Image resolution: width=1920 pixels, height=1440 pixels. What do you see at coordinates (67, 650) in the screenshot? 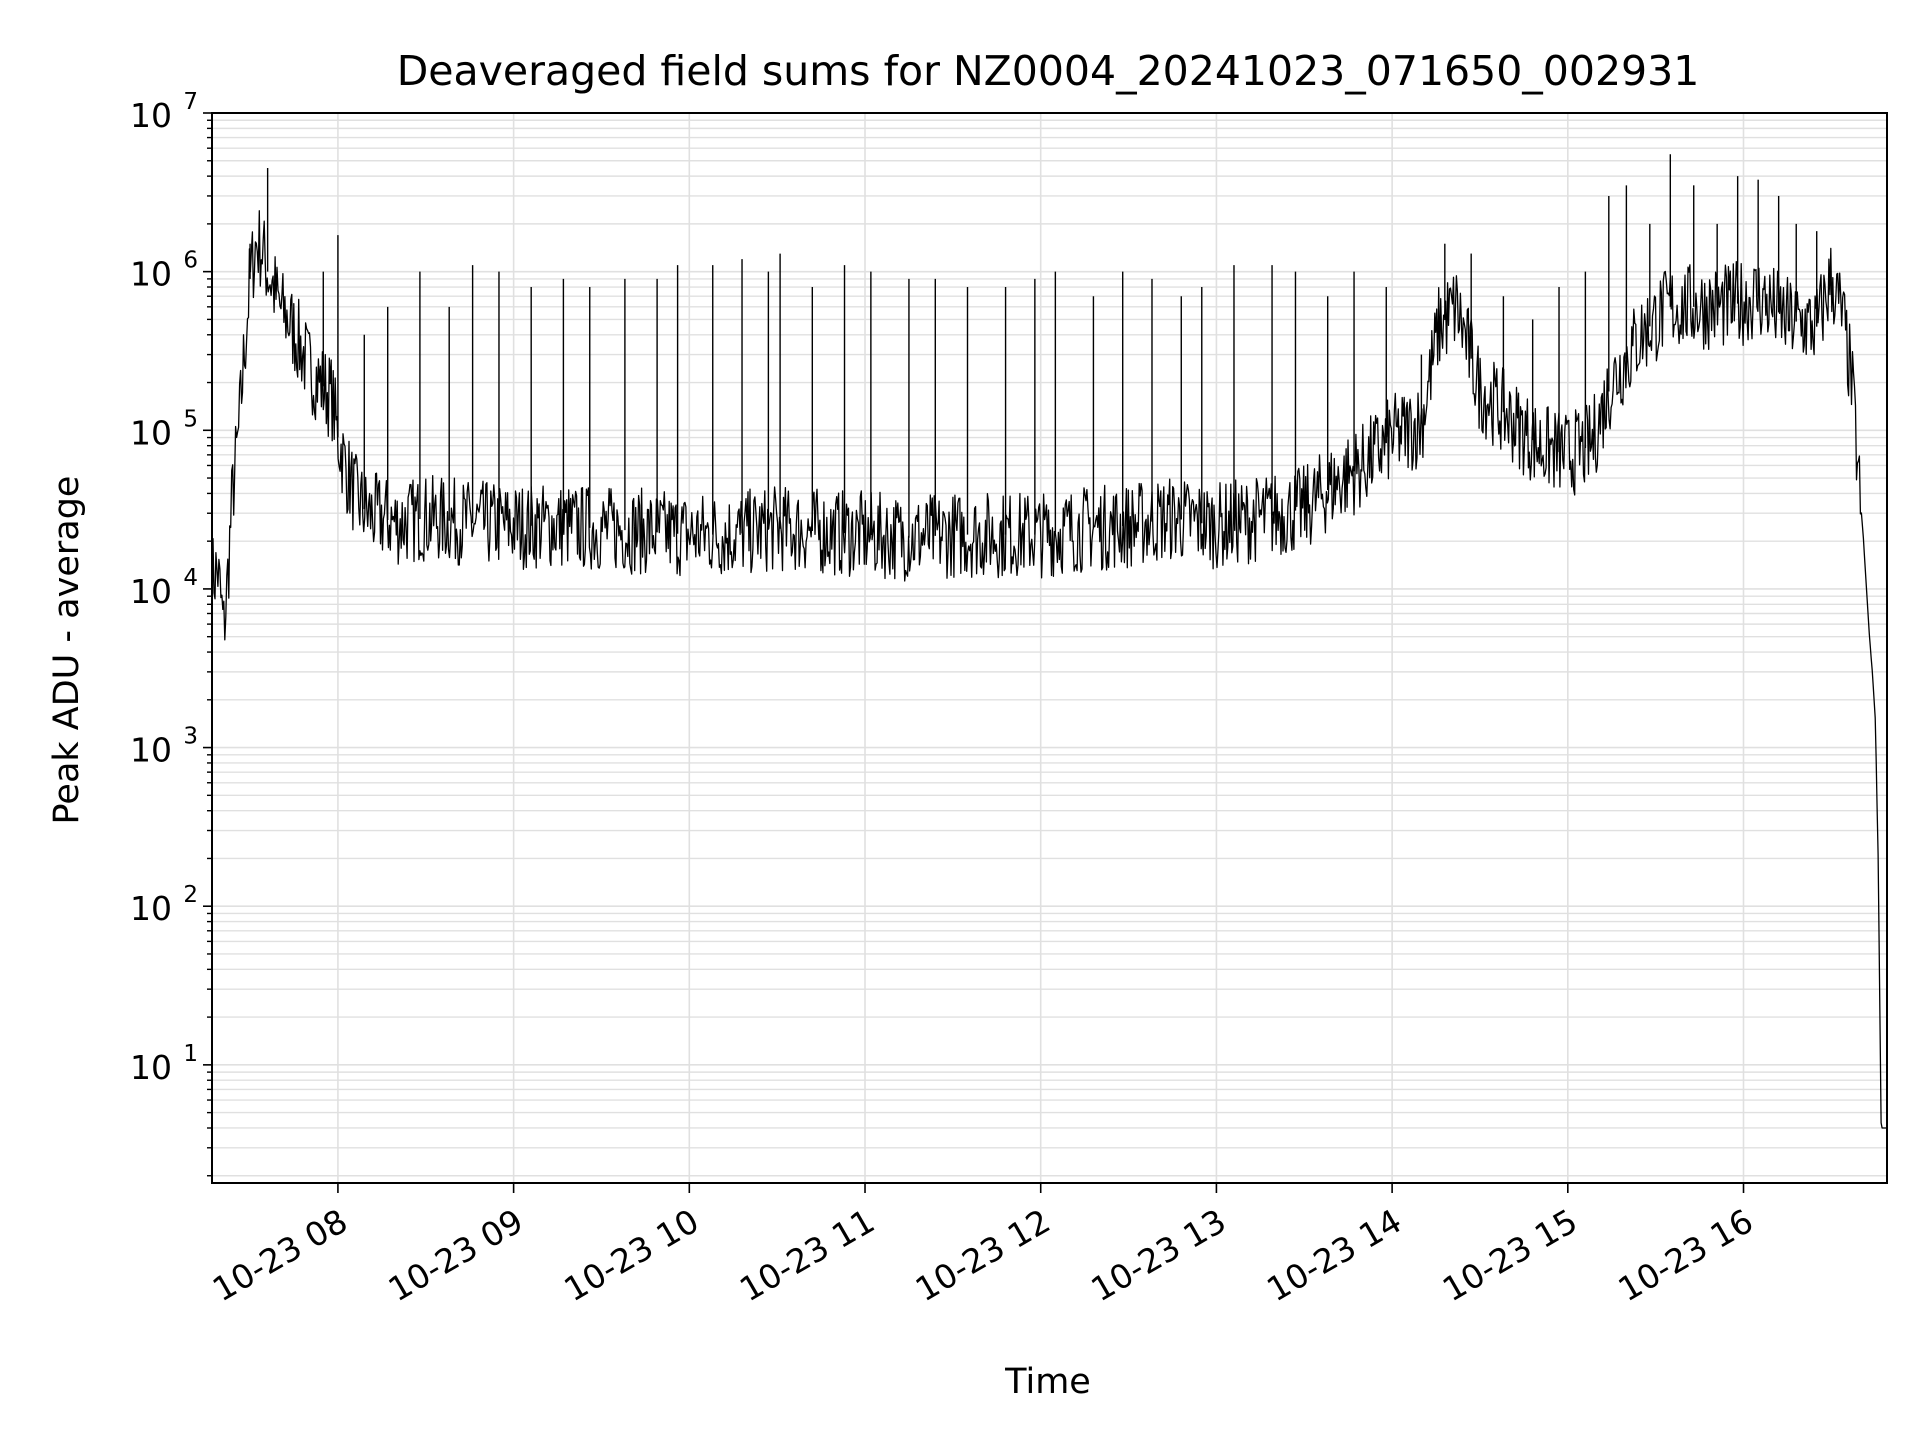
I see `y-axis-label: Peak ADU - average` at bounding box center [67, 650].